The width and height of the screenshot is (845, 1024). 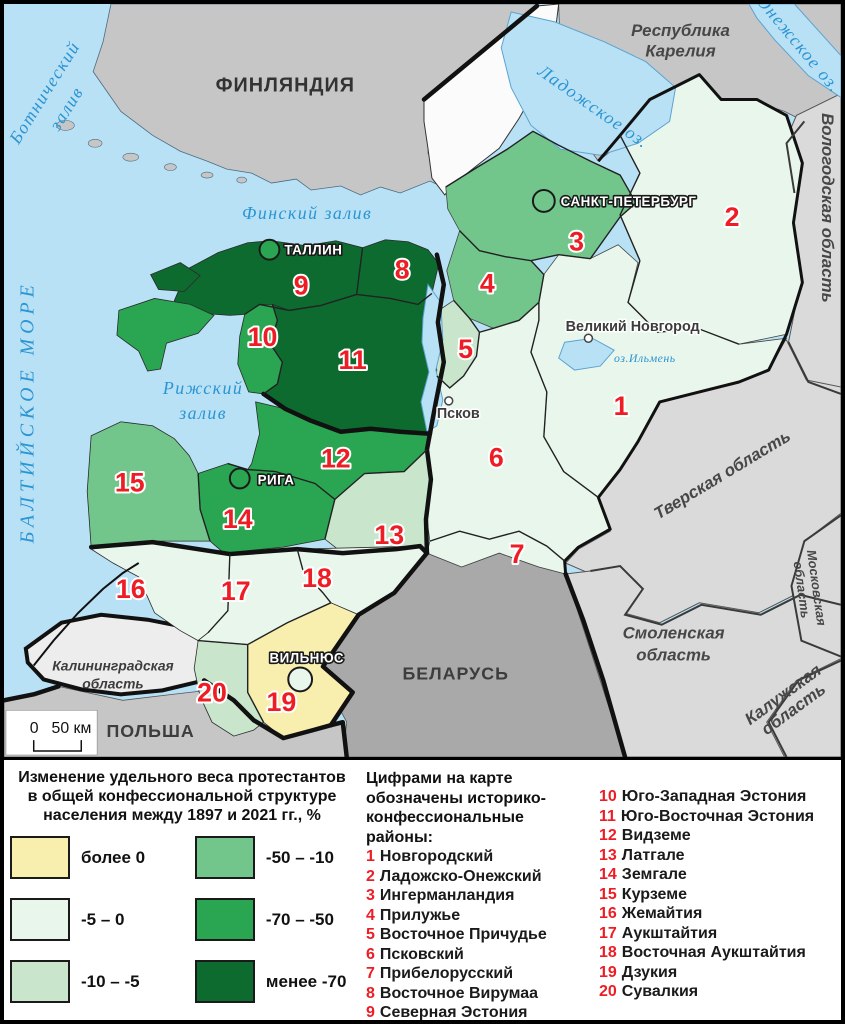 I want to click on legend-item: -5 – 0, so click(x=102, y=919).